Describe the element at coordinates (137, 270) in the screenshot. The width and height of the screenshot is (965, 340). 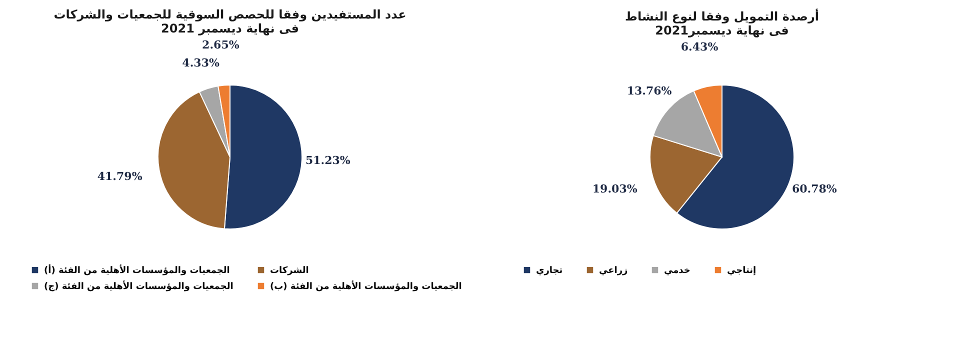
I see `legend-label: الجمعيات والمؤسسات الأهلية من الفئة (أ)` at that location.